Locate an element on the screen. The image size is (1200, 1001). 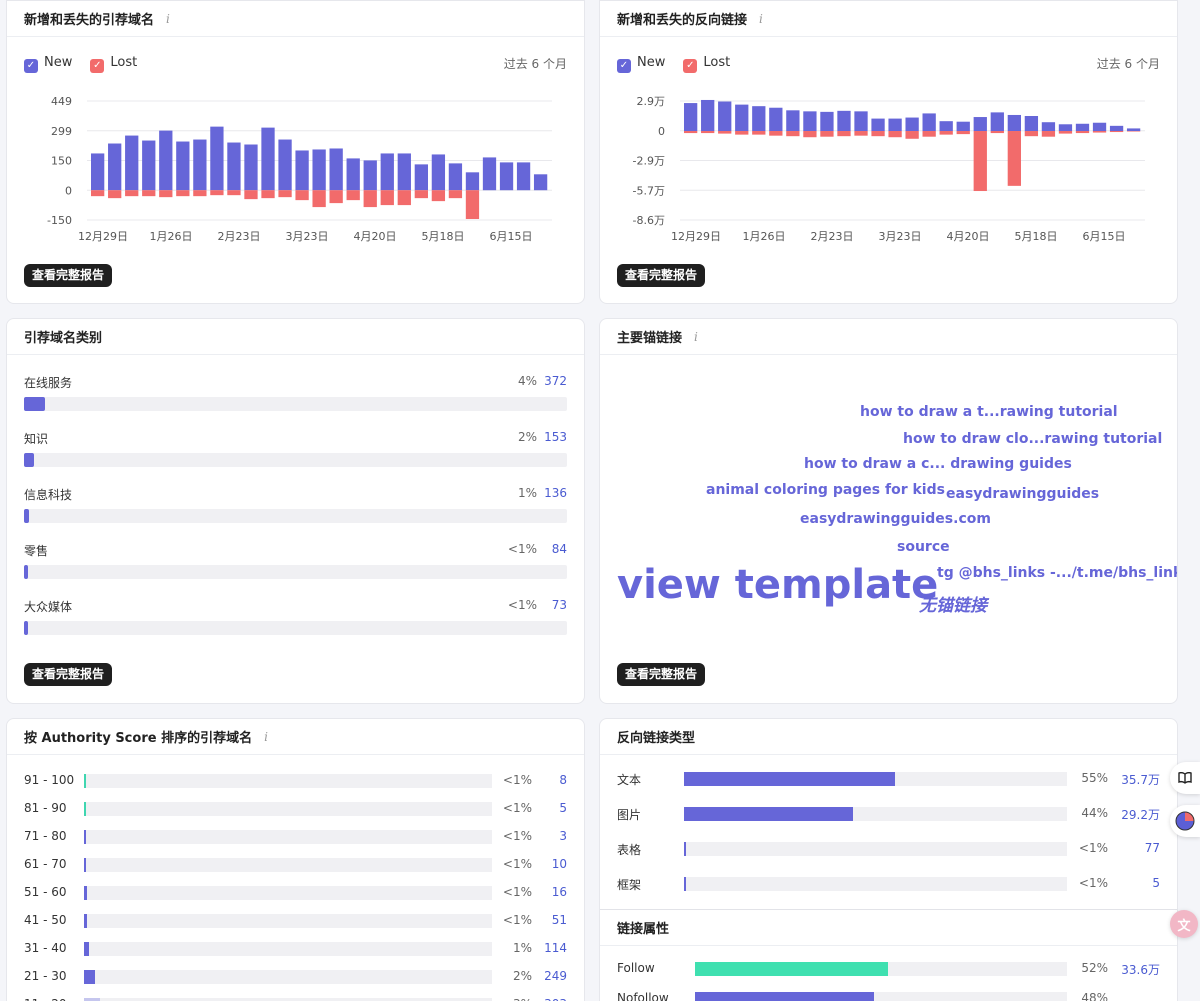
translate-icon: 文 is located at coordinates (1184, 924).